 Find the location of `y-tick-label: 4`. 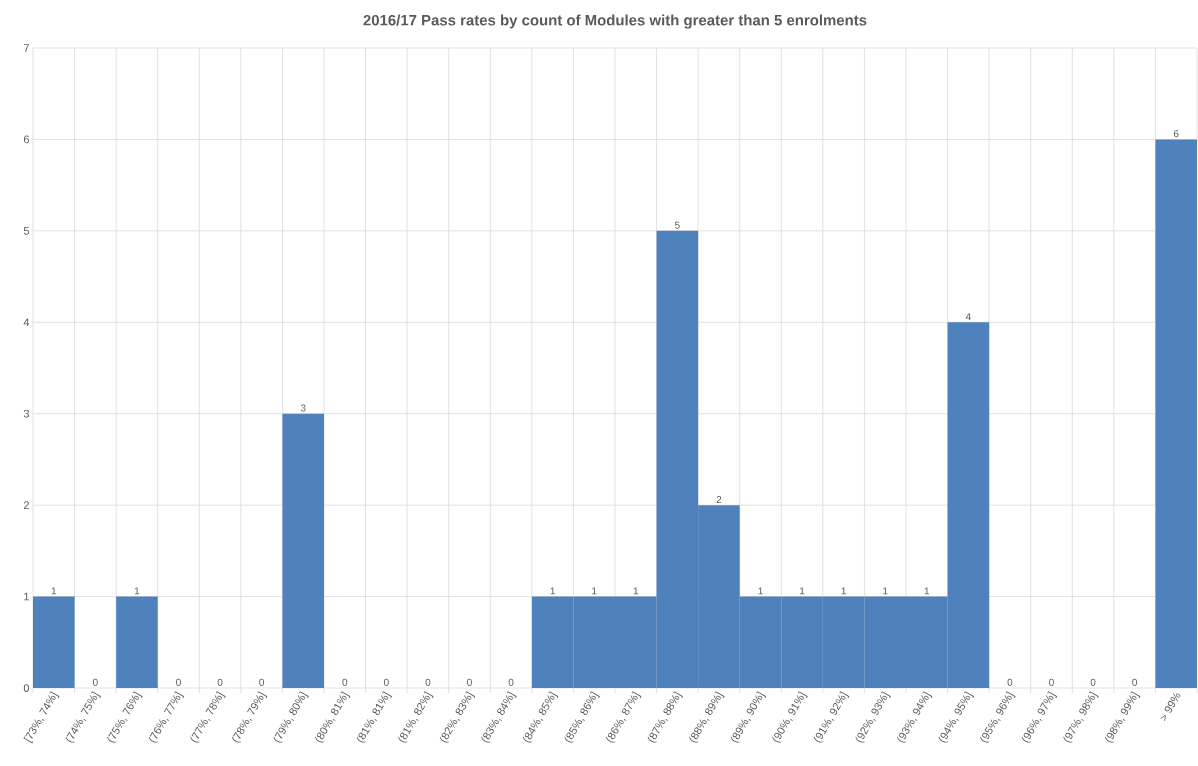

y-tick-label: 4 is located at coordinates (26, 322).